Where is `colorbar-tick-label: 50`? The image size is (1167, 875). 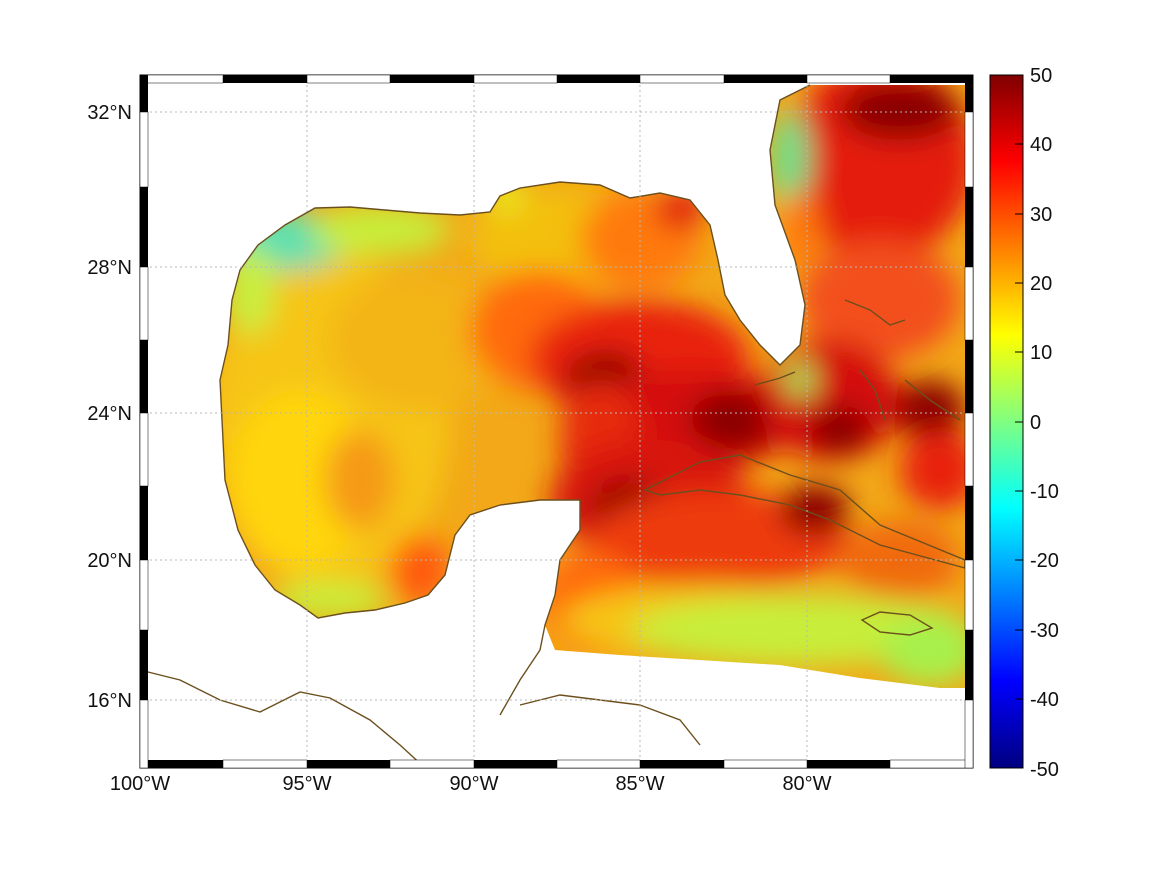
colorbar-tick-label: 50 is located at coordinates (1041, 76).